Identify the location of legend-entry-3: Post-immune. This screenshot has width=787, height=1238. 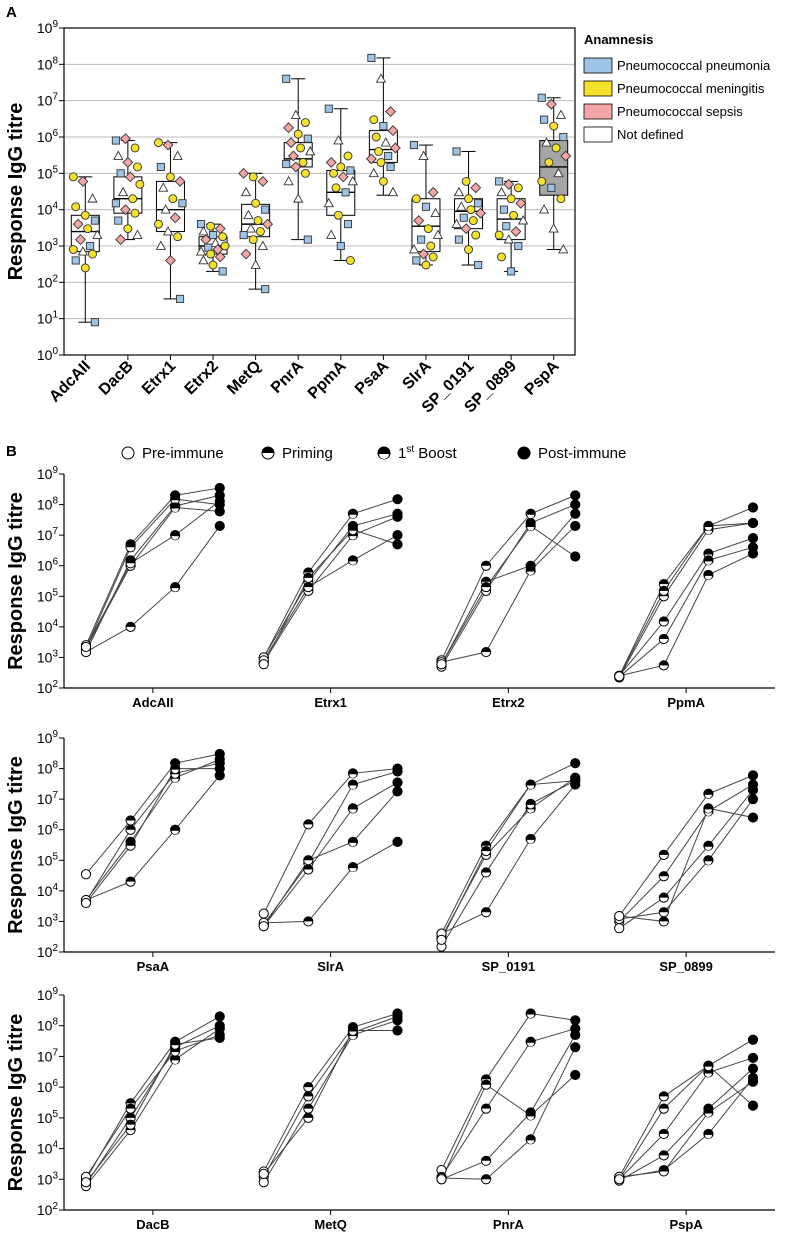
(582, 453).